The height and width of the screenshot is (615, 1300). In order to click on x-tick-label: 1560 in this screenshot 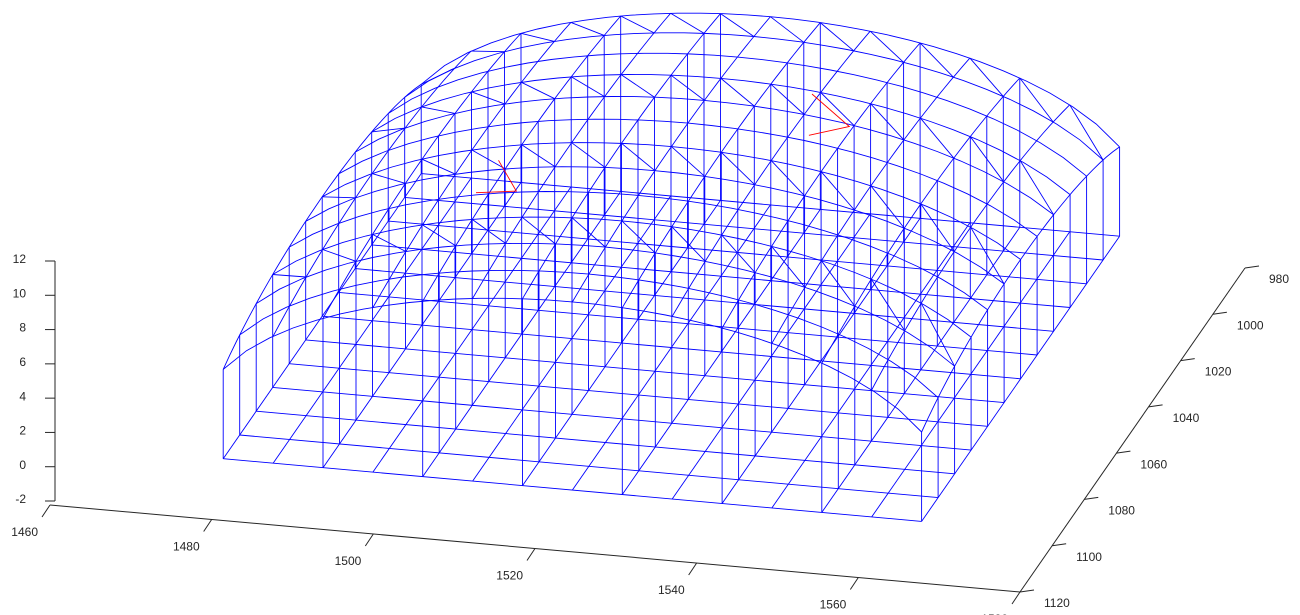, I will do `click(833, 605)`.